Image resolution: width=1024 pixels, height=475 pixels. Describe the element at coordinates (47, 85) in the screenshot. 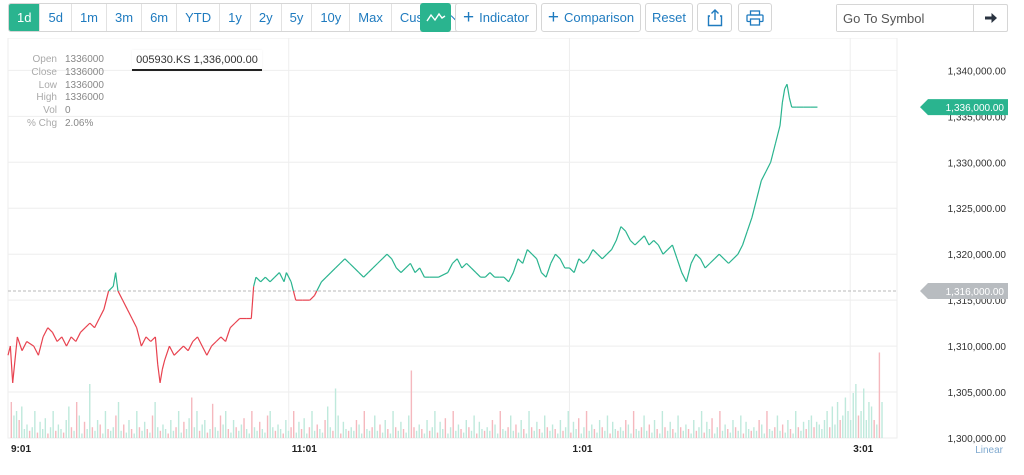

I see `low-label: Low` at that location.